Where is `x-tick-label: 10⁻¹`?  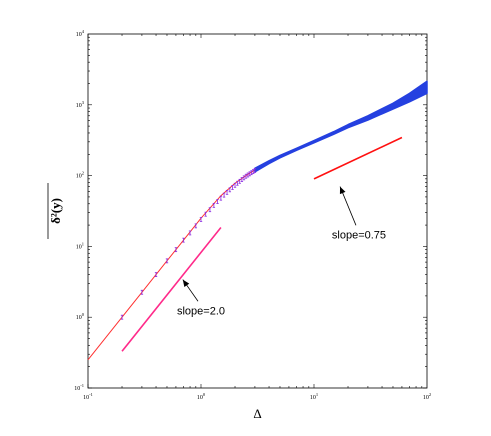
x-tick-label: 10⁻¹ is located at coordinates (88, 396).